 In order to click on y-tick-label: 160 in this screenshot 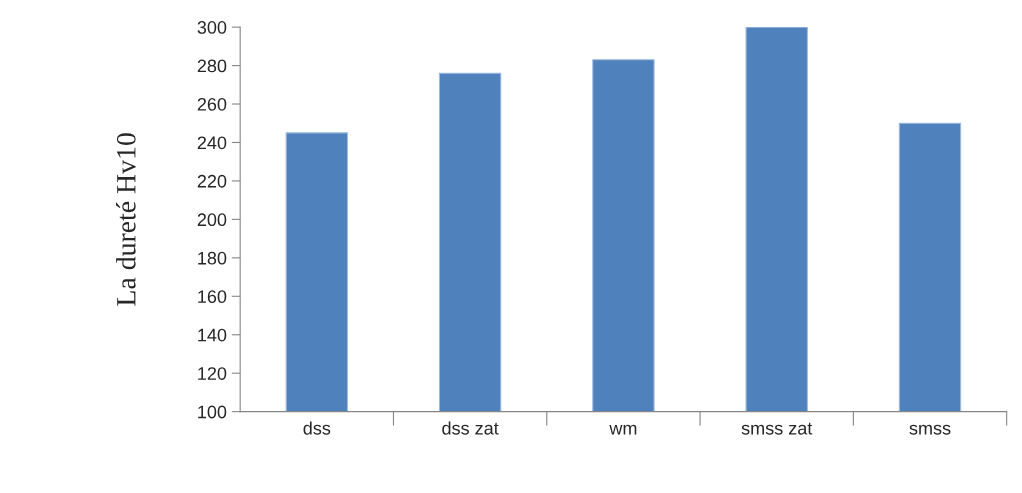, I will do `click(212, 297)`.